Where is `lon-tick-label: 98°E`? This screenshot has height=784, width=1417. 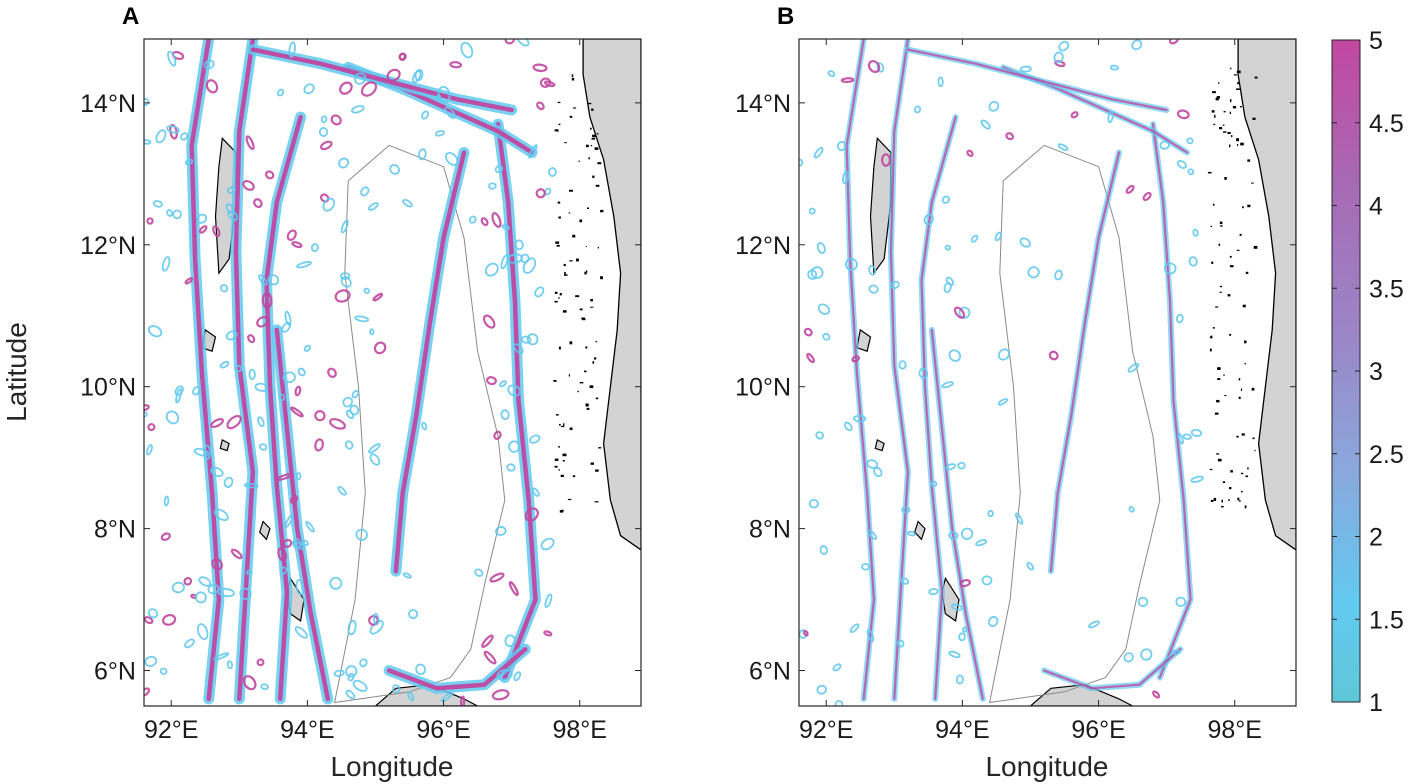 lon-tick-label: 98°E is located at coordinates (579, 730).